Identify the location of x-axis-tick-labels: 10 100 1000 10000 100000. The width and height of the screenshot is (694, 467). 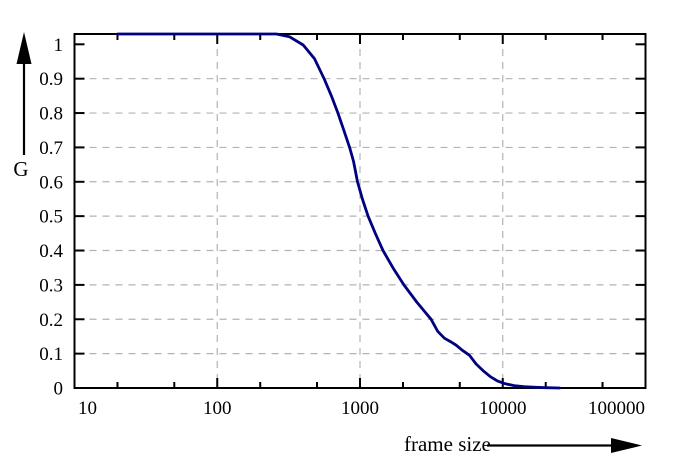
(361, 408).